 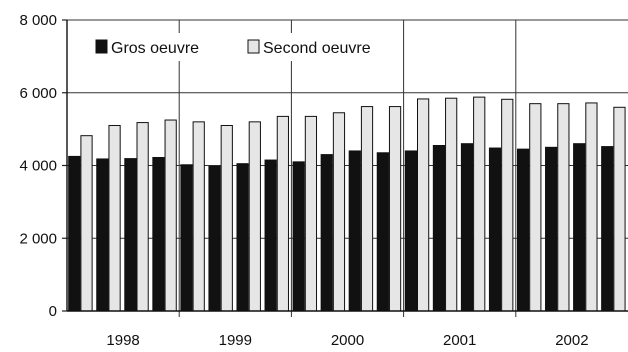 What do you see at coordinates (571, 340) in the screenshot?
I see `x-tick-label: 2002` at bounding box center [571, 340].